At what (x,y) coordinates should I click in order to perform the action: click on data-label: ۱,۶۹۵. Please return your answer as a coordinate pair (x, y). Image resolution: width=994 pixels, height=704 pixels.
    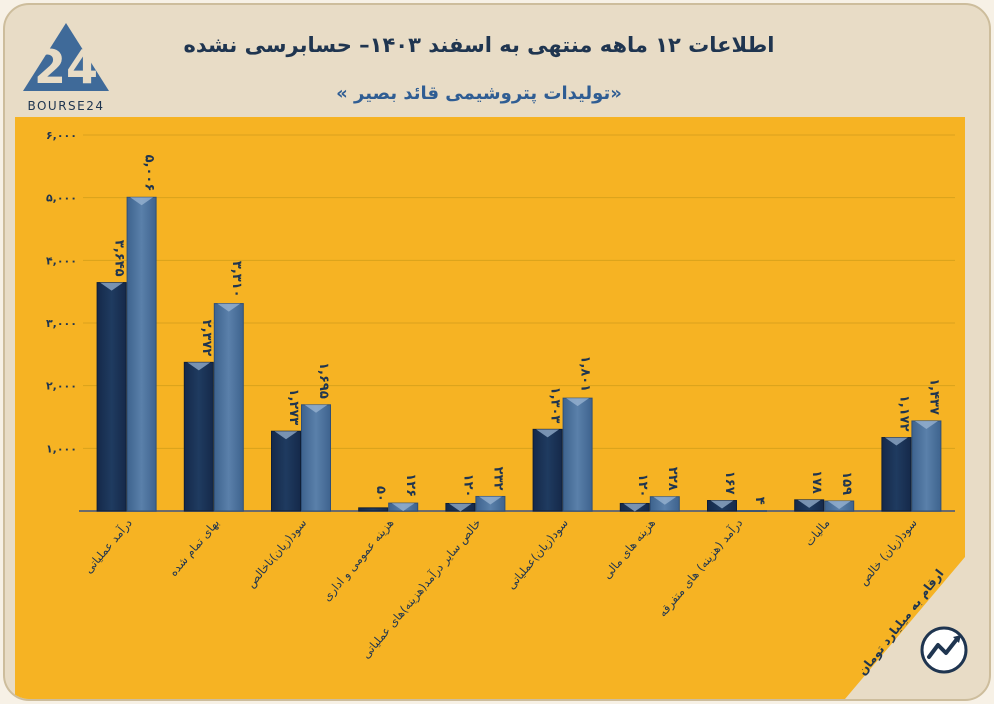
    Looking at the image, I should click on (323, 380).